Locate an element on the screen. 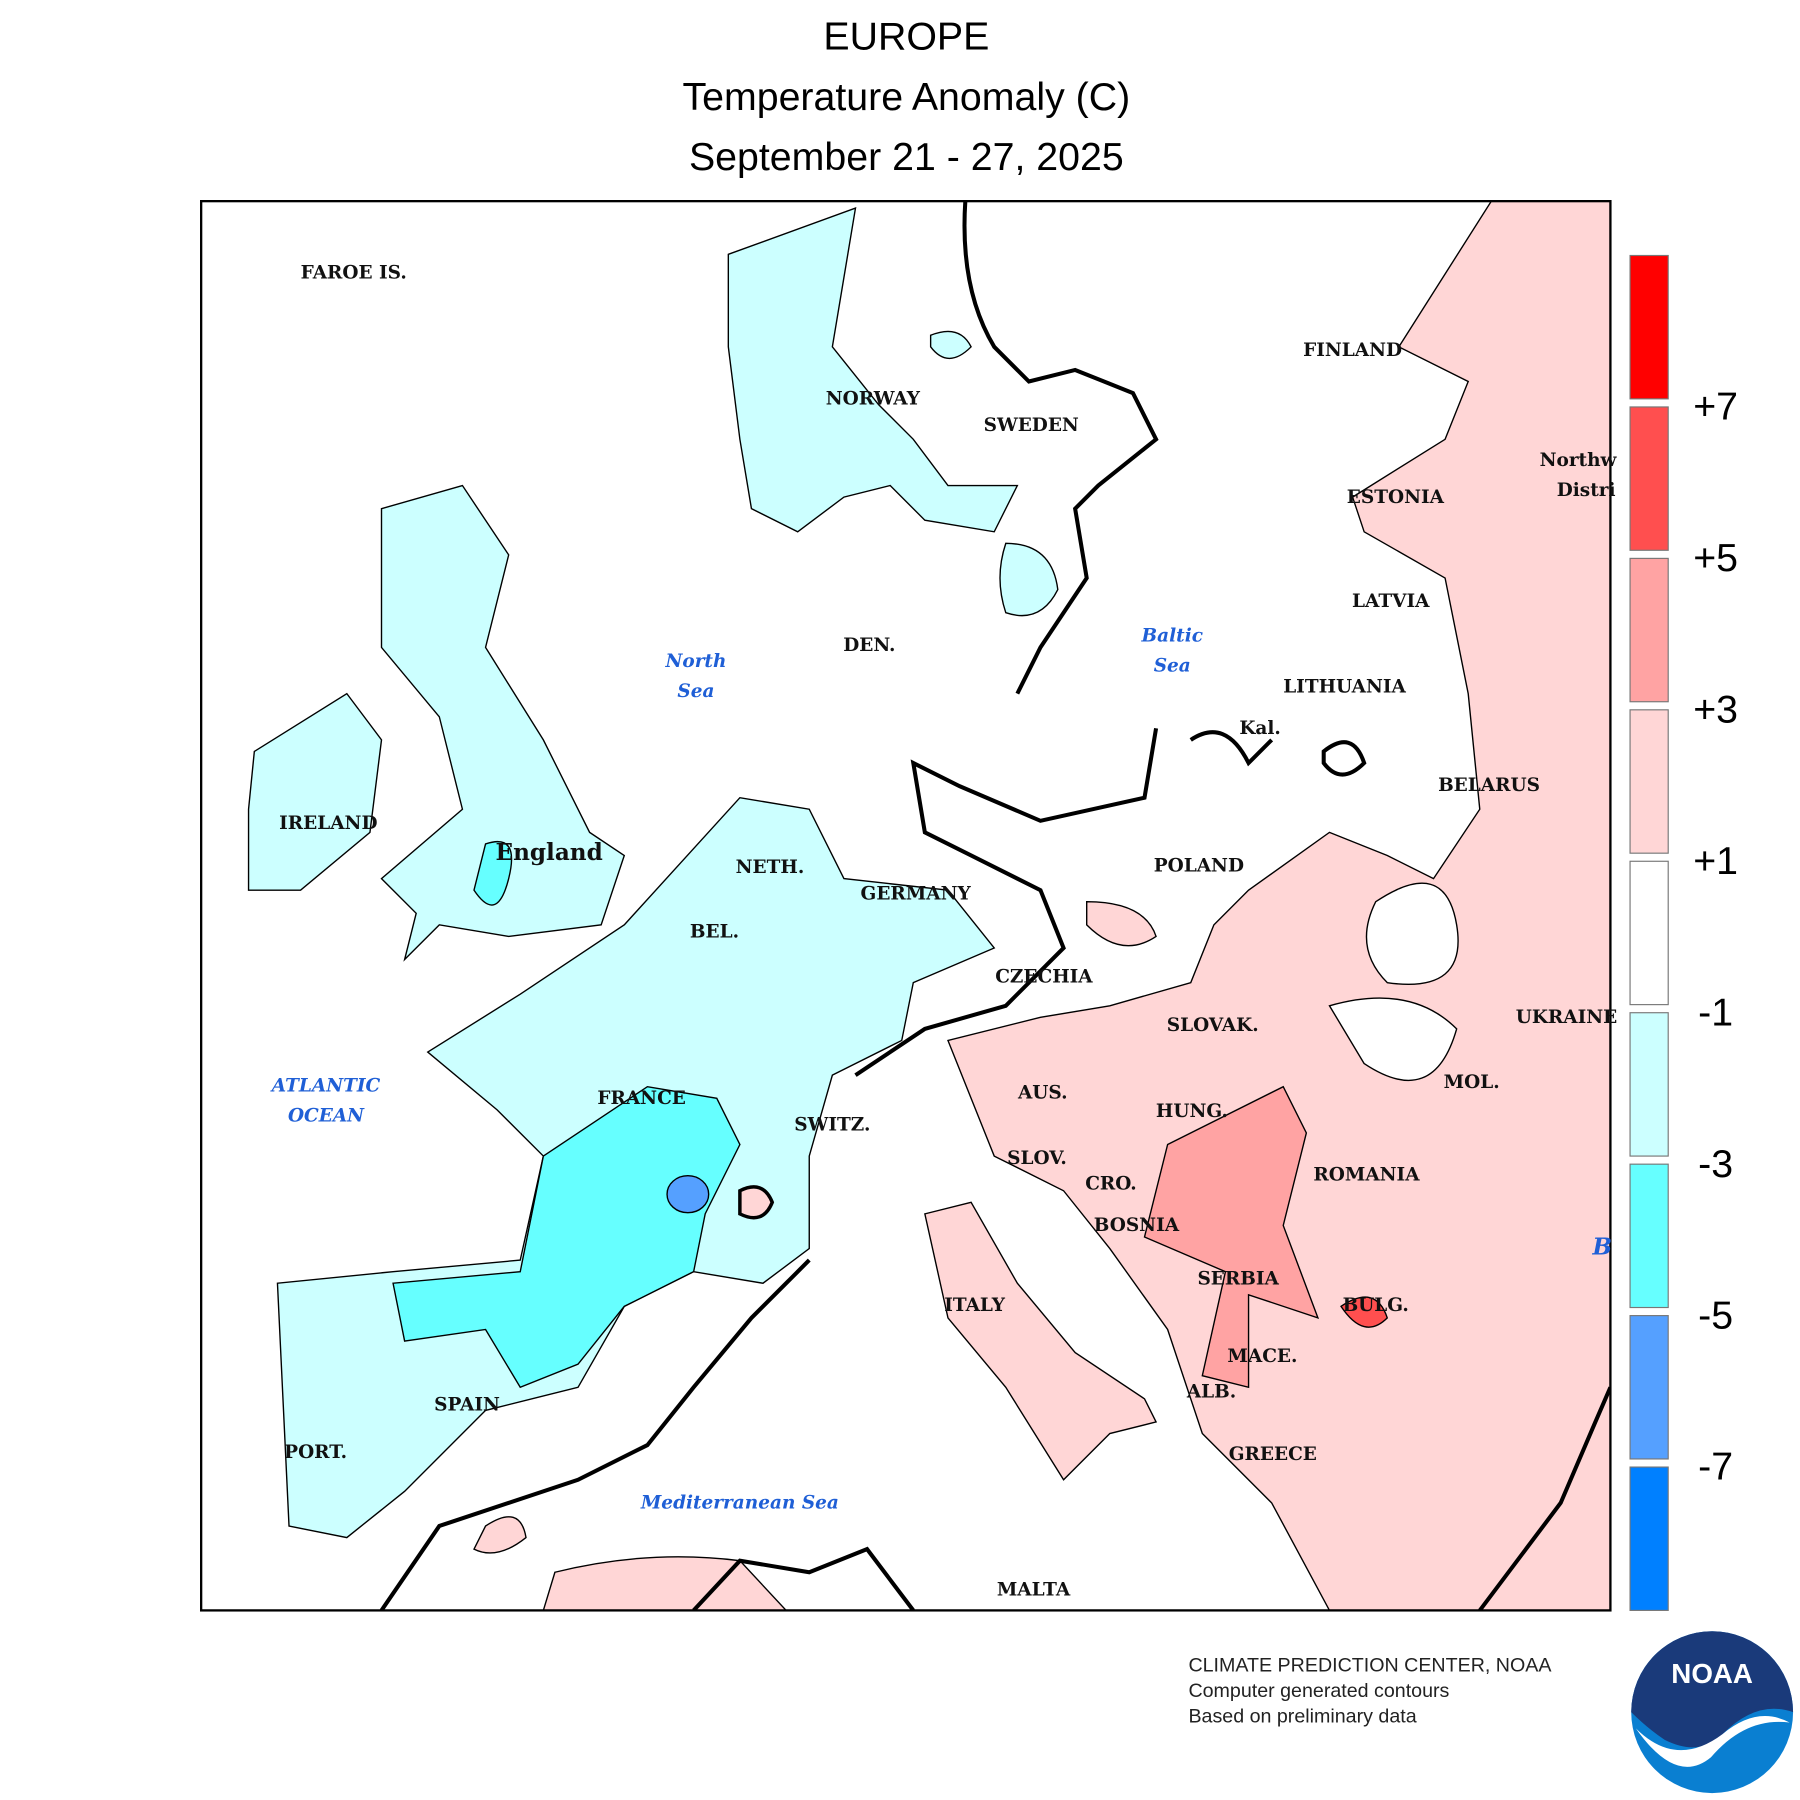 This screenshot has height=1800, width=1800. map-label: POLAND is located at coordinates (1199, 866).